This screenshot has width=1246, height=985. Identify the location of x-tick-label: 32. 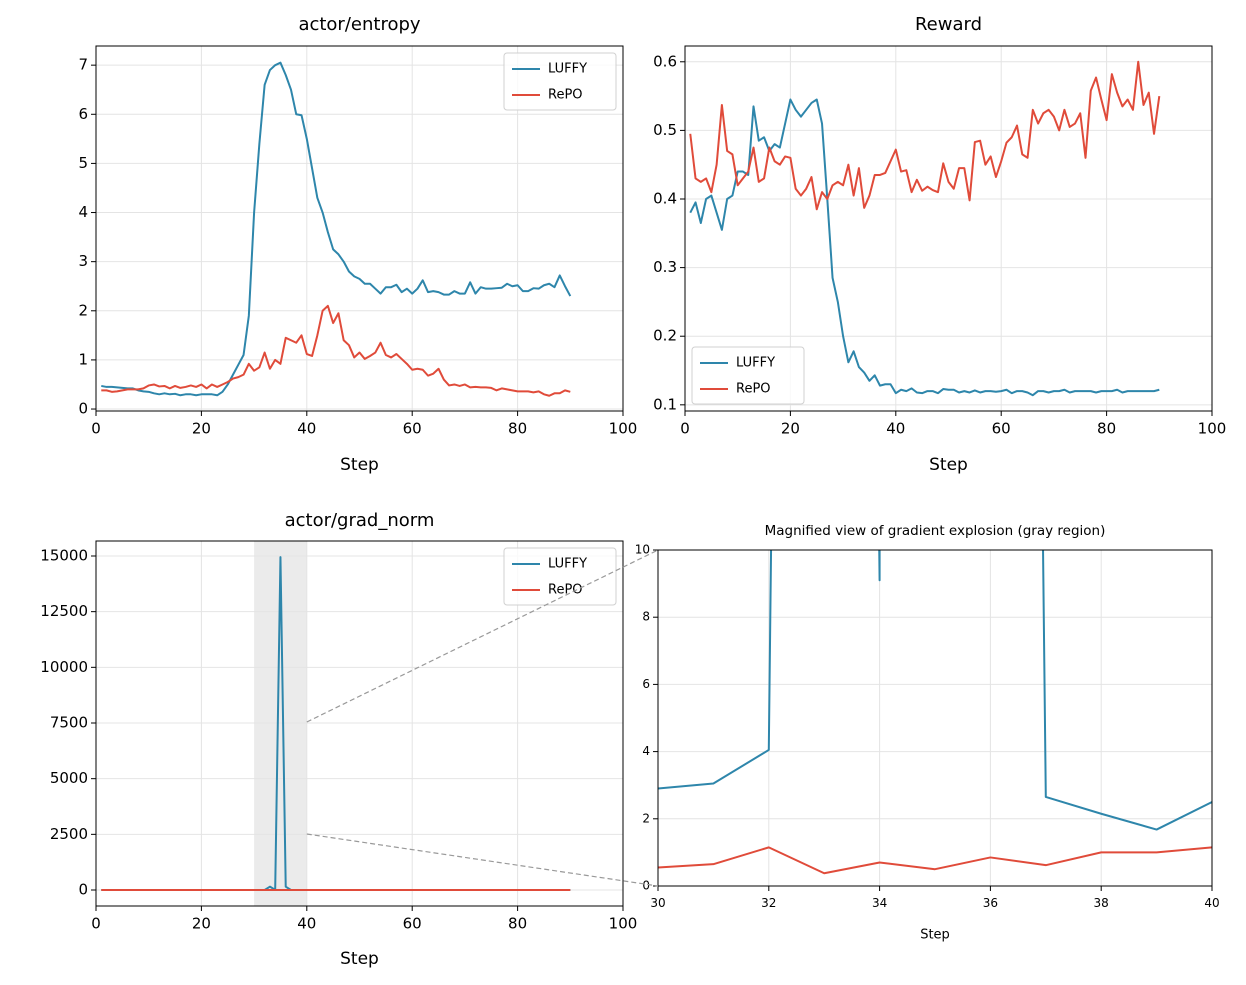
(768, 903).